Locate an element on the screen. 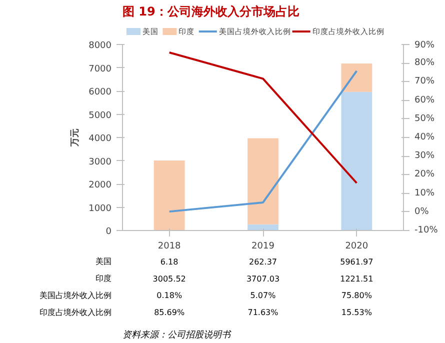  text: 印度 is located at coordinates (104, 278).